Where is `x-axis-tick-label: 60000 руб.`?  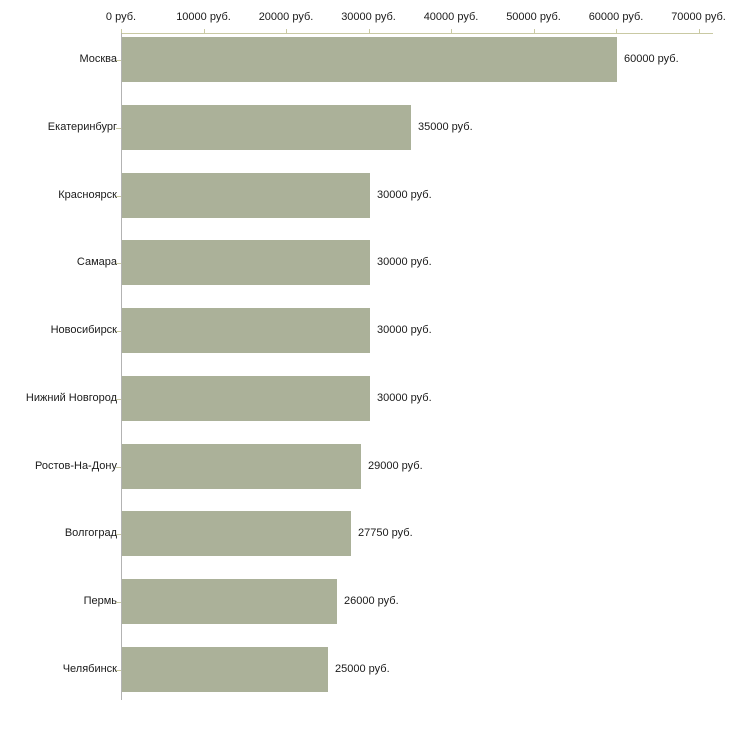 x-axis-tick-label: 60000 руб. is located at coordinates (616, 17).